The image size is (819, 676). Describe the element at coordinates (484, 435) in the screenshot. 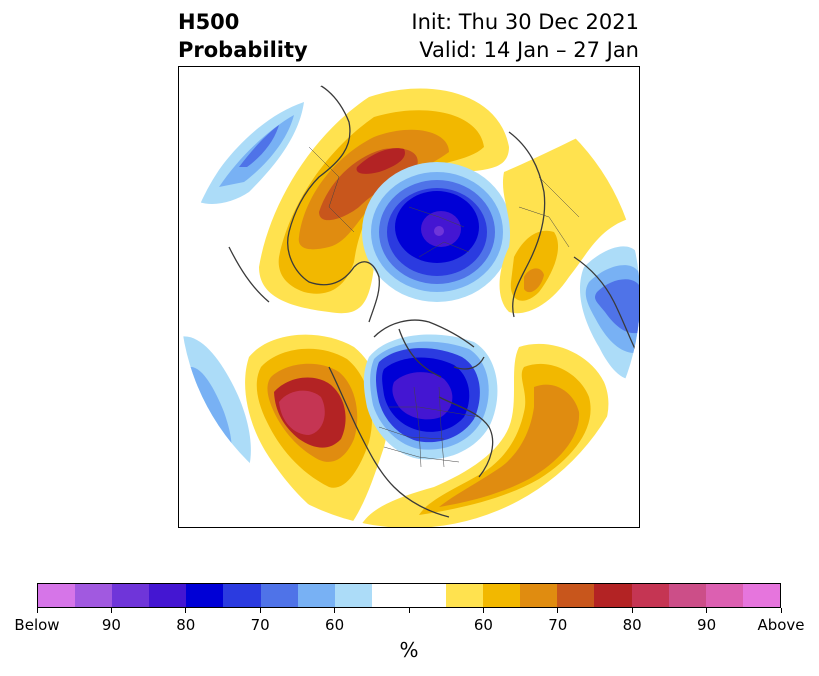

I see `anomaly-north-atlantic-positive` at that location.